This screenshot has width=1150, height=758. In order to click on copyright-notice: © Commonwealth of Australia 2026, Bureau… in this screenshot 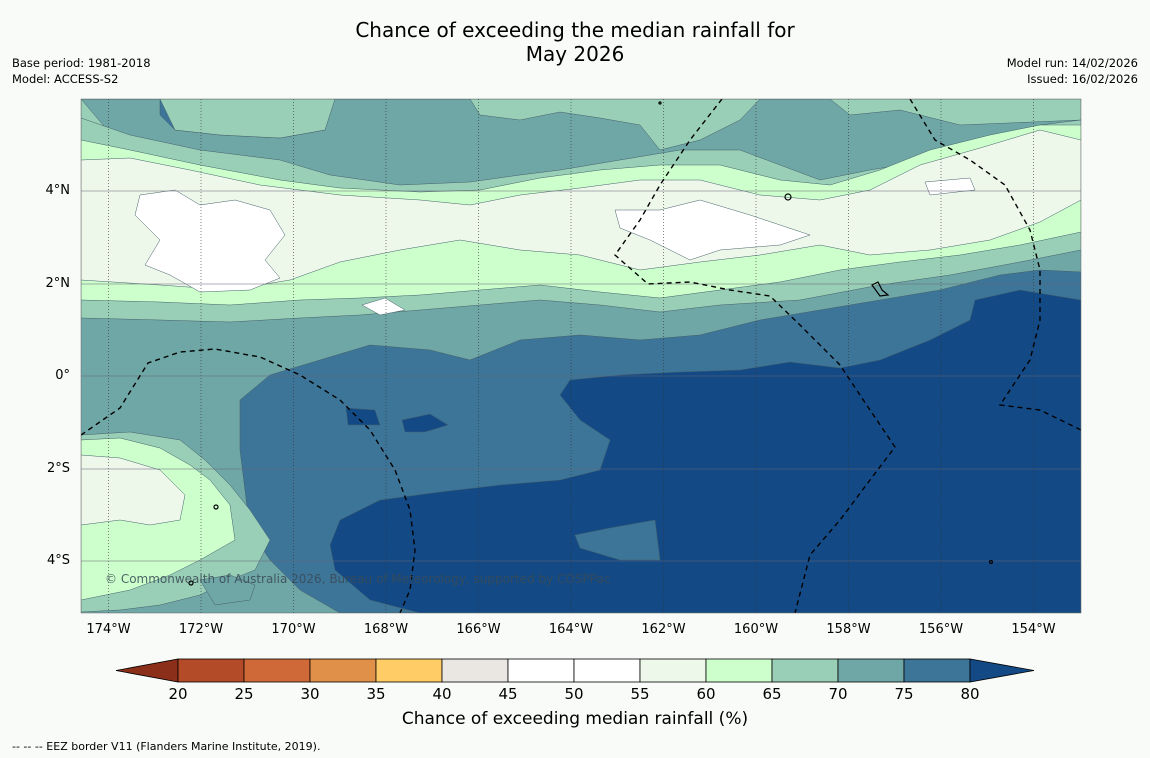, I will do `click(358, 579)`.